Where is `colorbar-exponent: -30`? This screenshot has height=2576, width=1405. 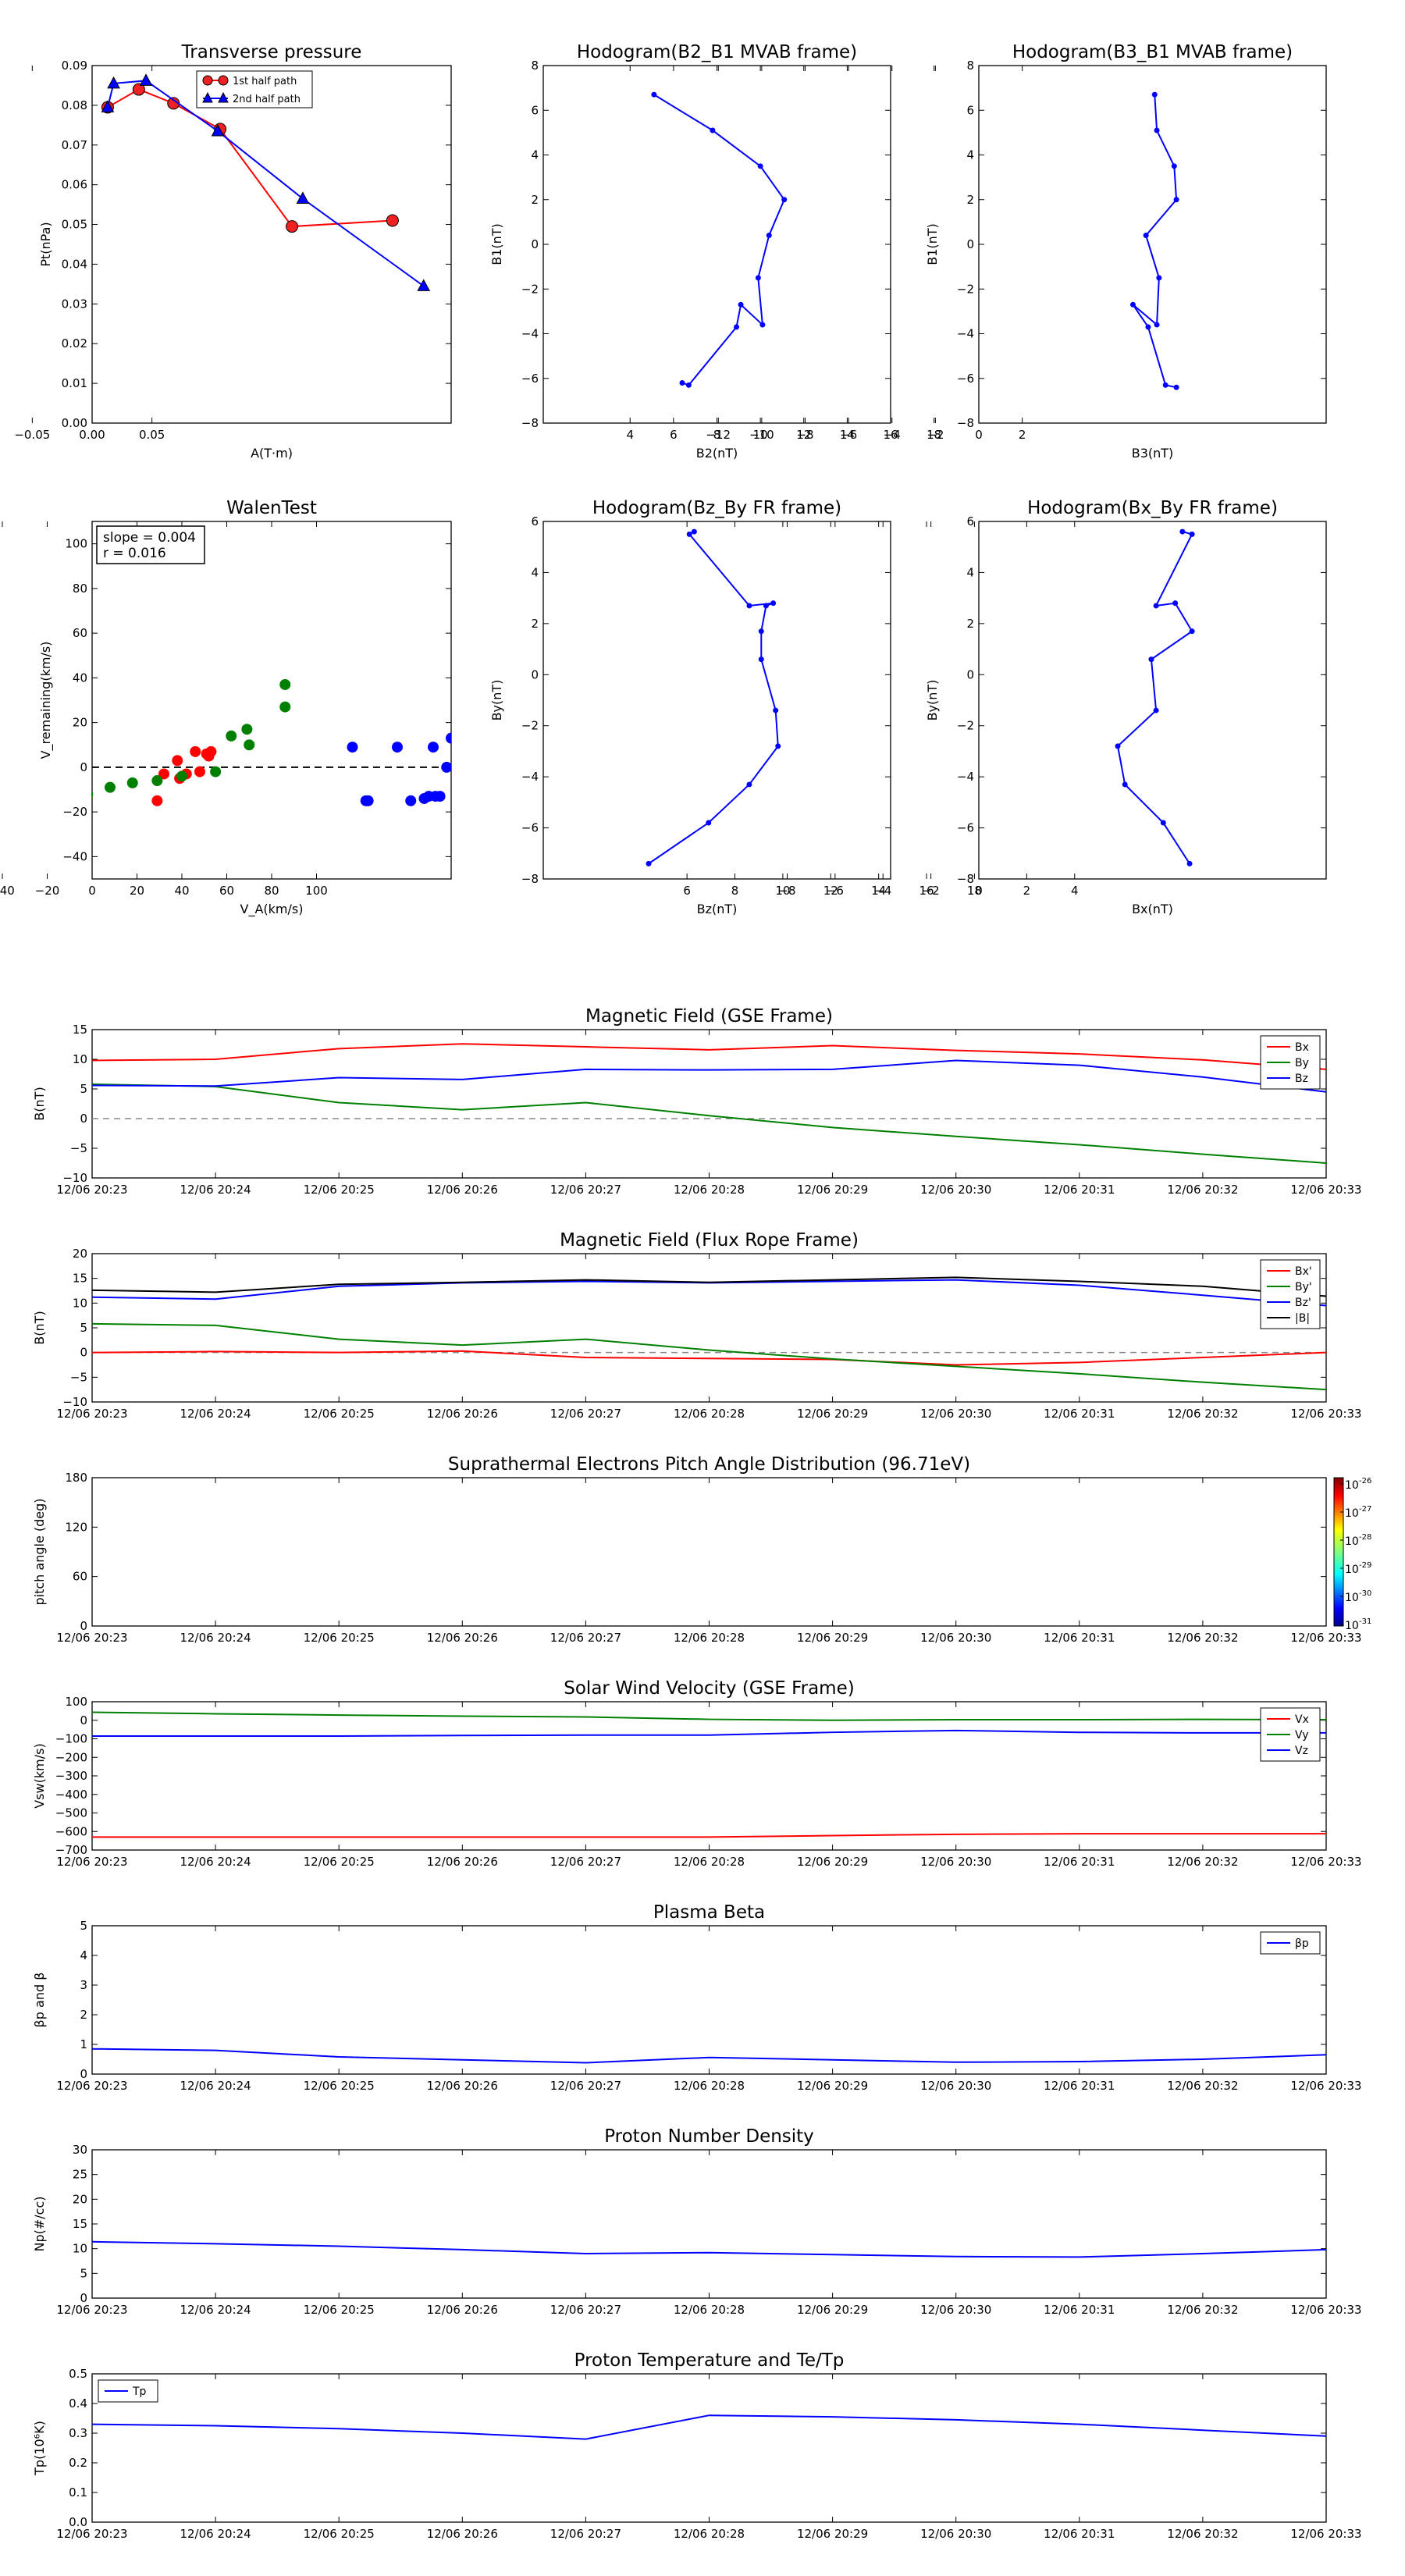
colorbar-exponent: -30 is located at coordinates (1365, 1593).